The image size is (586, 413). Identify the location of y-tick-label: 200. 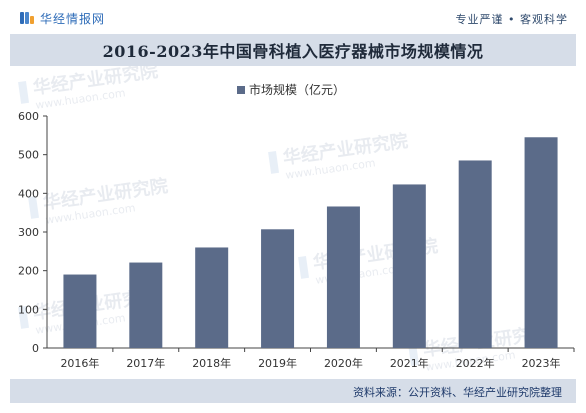
(28, 271).